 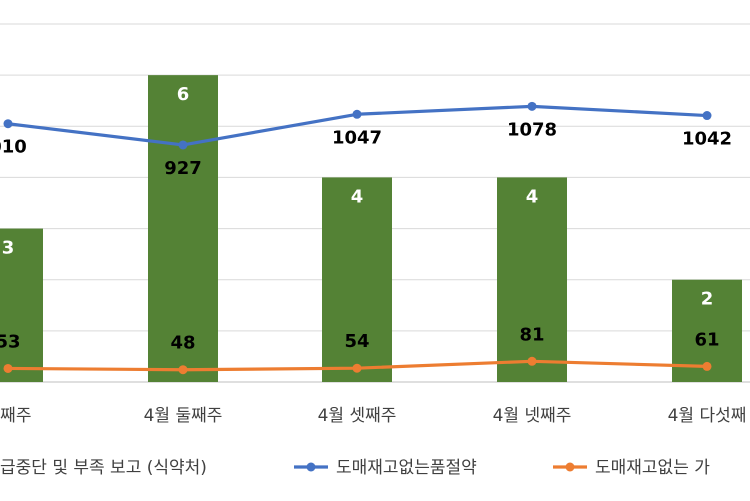 What do you see at coordinates (652, 468) in the screenshot?
I see `legend-label: 도매재고없는 가` at bounding box center [652, 468].